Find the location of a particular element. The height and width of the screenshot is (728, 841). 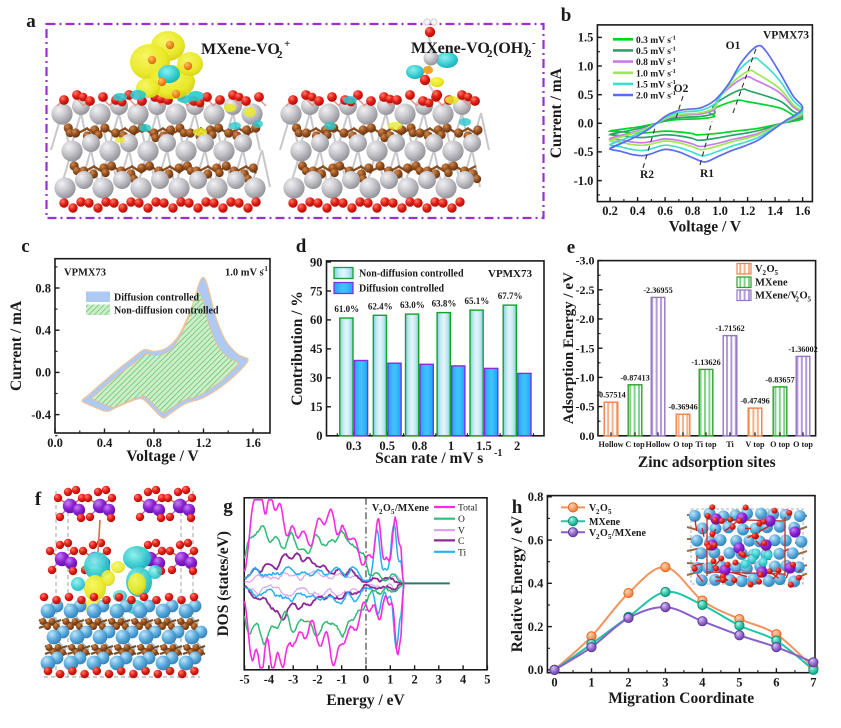

svg-text: 61.0% is located at coordinates (346, 309).